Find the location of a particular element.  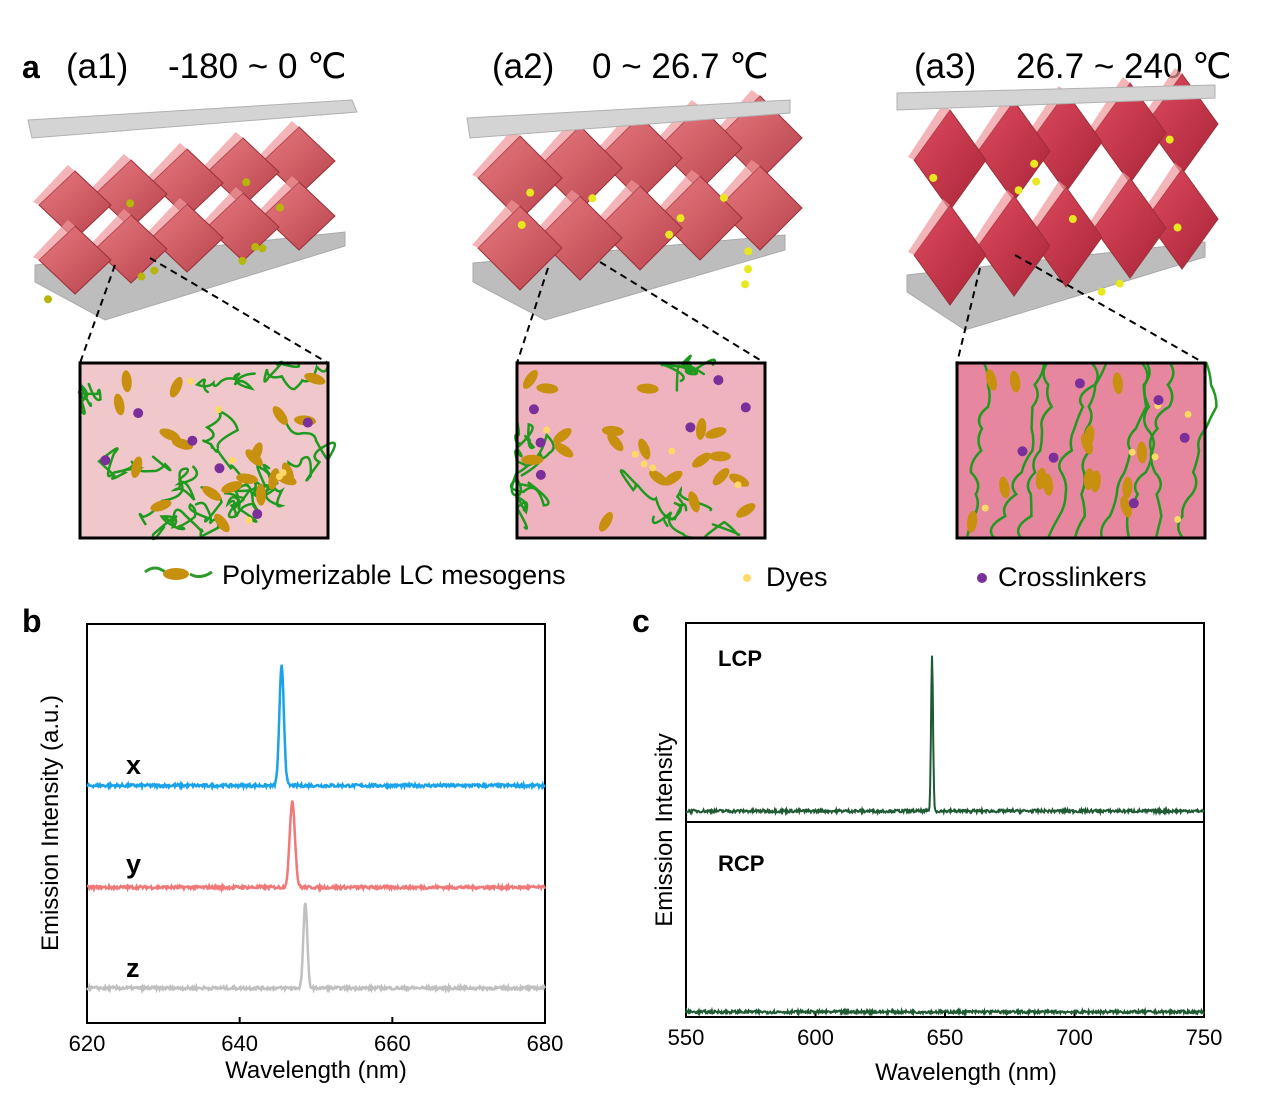

series-line-x is located at coordinates (316, 728).